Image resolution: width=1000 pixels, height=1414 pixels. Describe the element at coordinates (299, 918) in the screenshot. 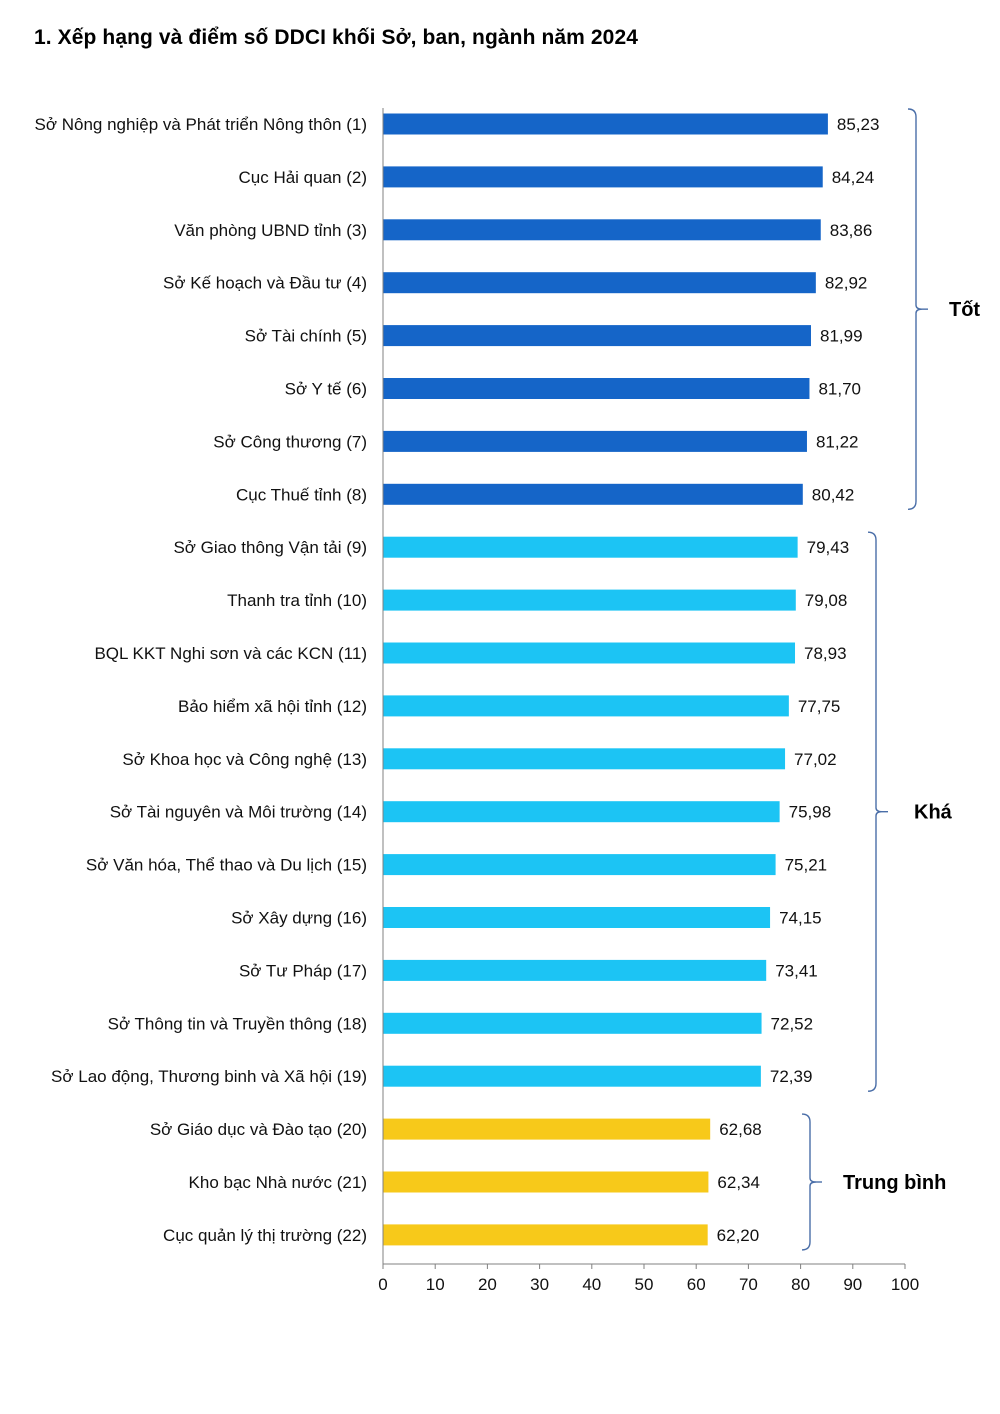

I see `category-label: Sở Xây dựng (16)` at that location.